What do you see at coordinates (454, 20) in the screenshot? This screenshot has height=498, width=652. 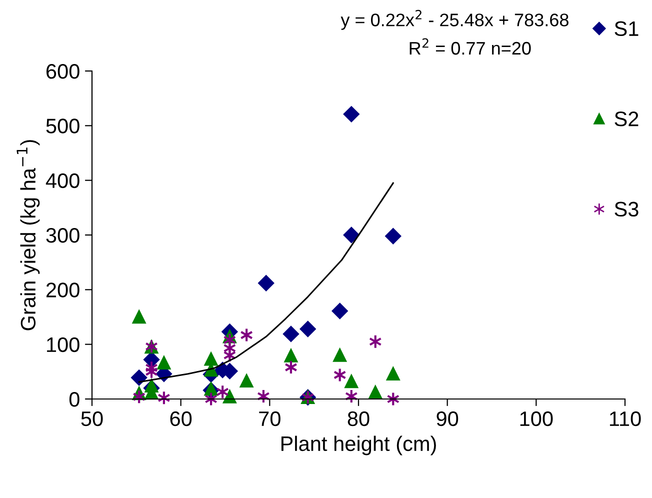 I see `text: y = 0.22x$^{2}$ - 25.48x + 783.68` at bounding box center [454, 20].